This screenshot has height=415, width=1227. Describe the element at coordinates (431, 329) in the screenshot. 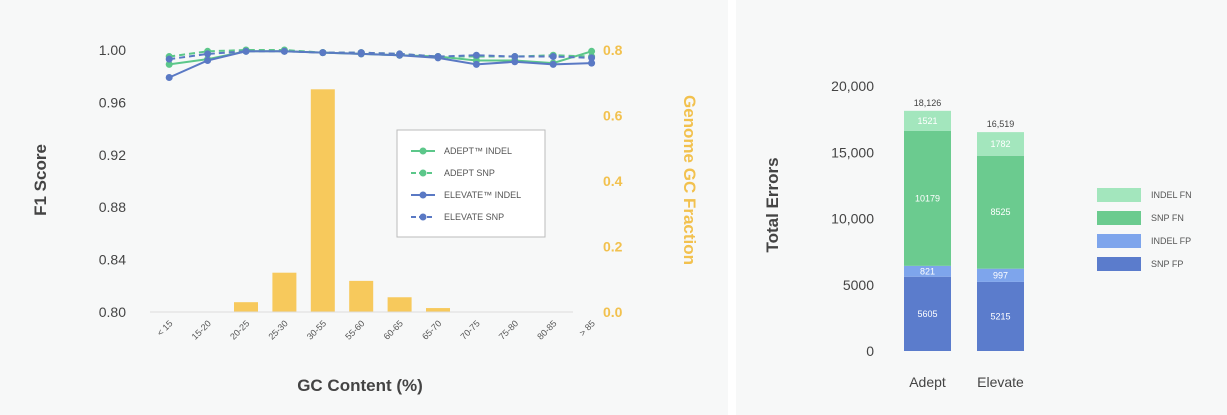

I see `x-tick-label: 65-70` at that location.